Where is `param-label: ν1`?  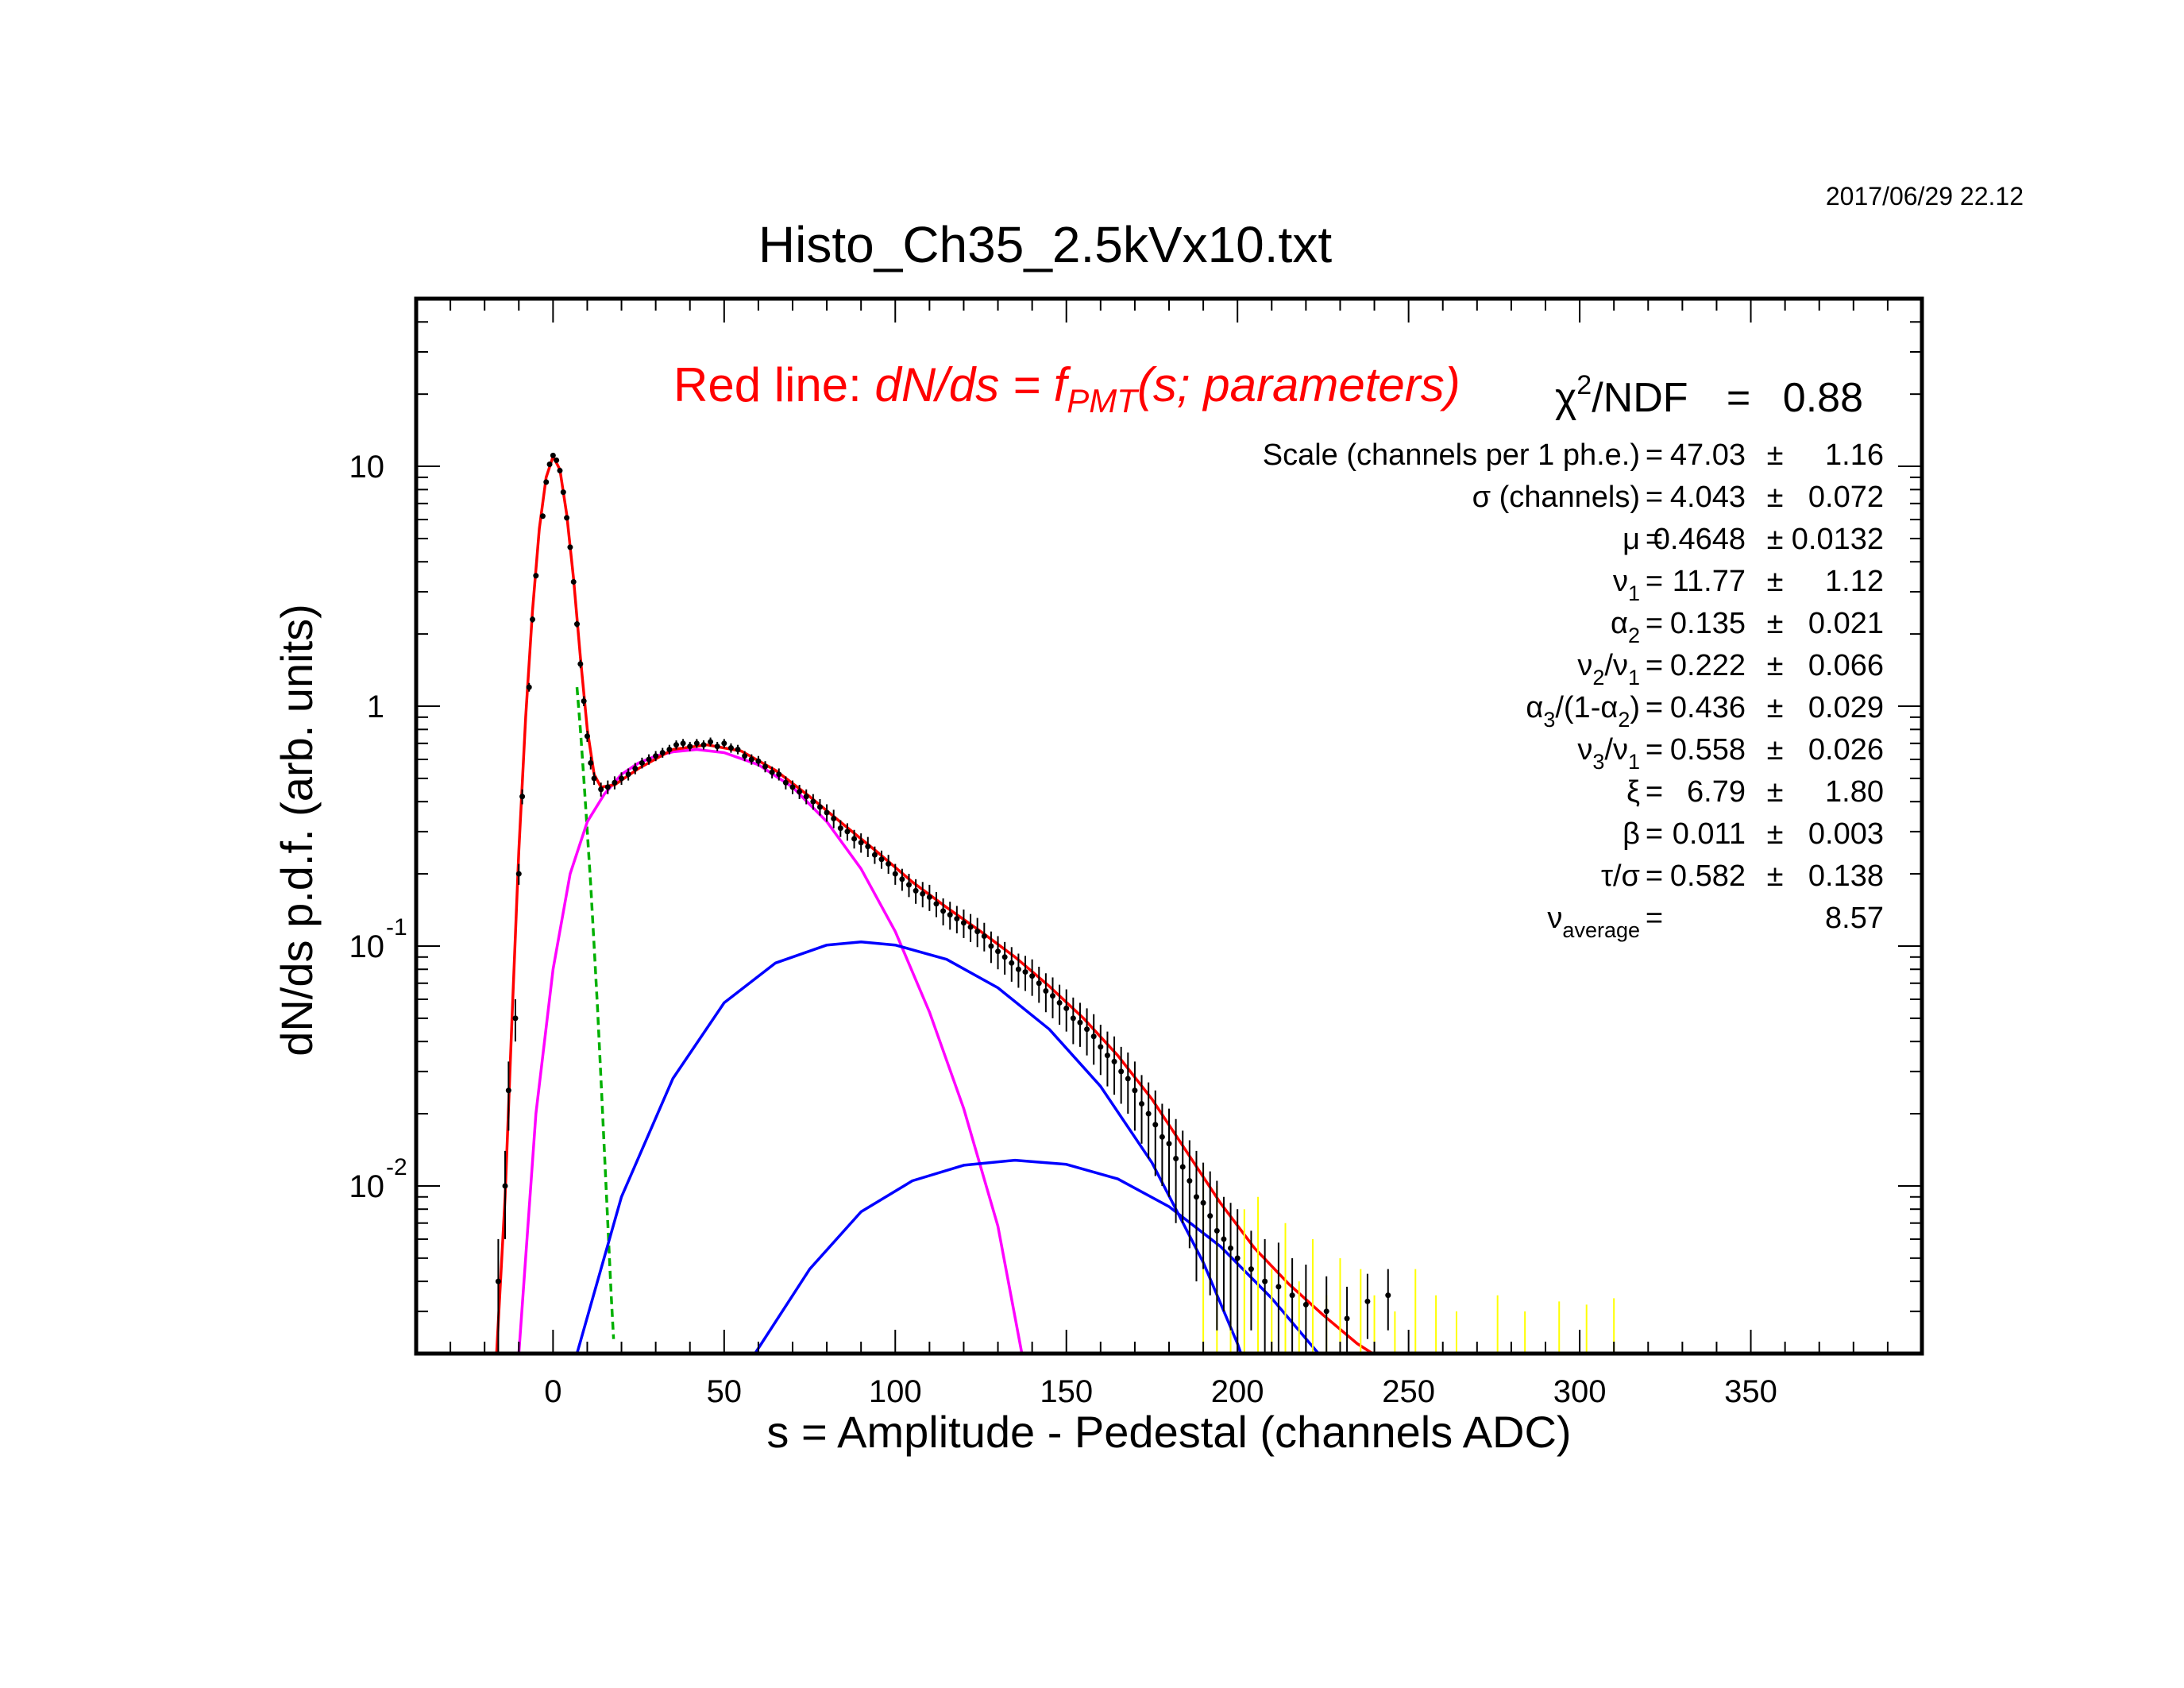 param-label: ν1 is located at coordinates (1627, 585).